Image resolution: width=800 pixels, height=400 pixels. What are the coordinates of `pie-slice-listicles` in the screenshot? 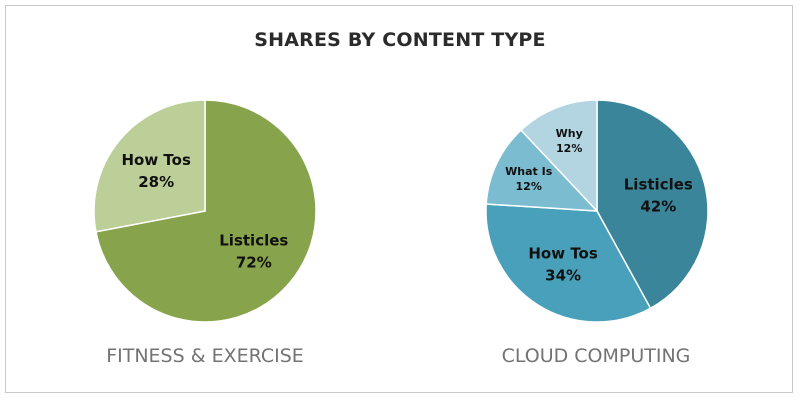 It's located at (652, 204).